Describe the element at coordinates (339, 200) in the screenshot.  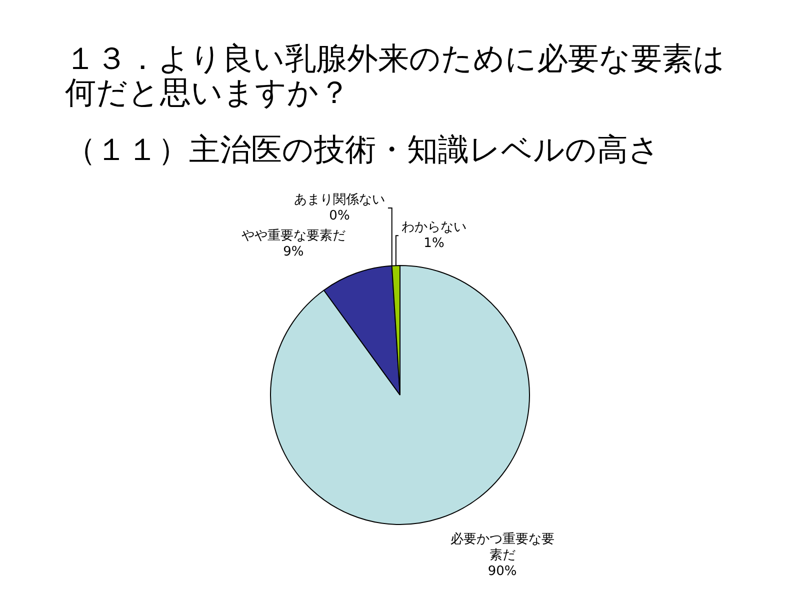
I see `category-label: あまり関係ない` at that location.